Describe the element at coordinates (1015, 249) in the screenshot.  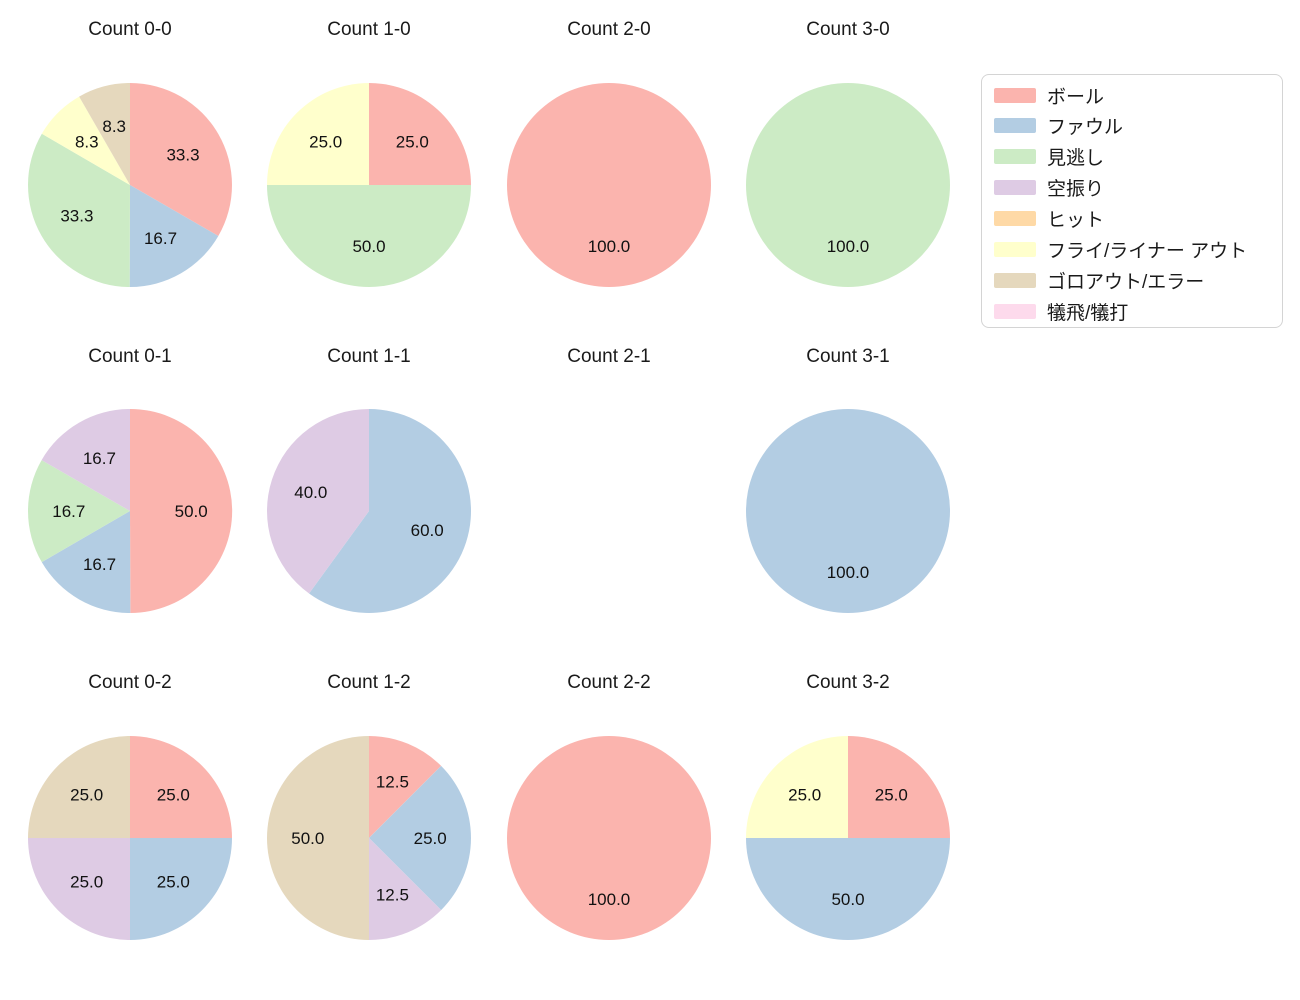
I see `legend-swatch-fly-liner-out` at that location.